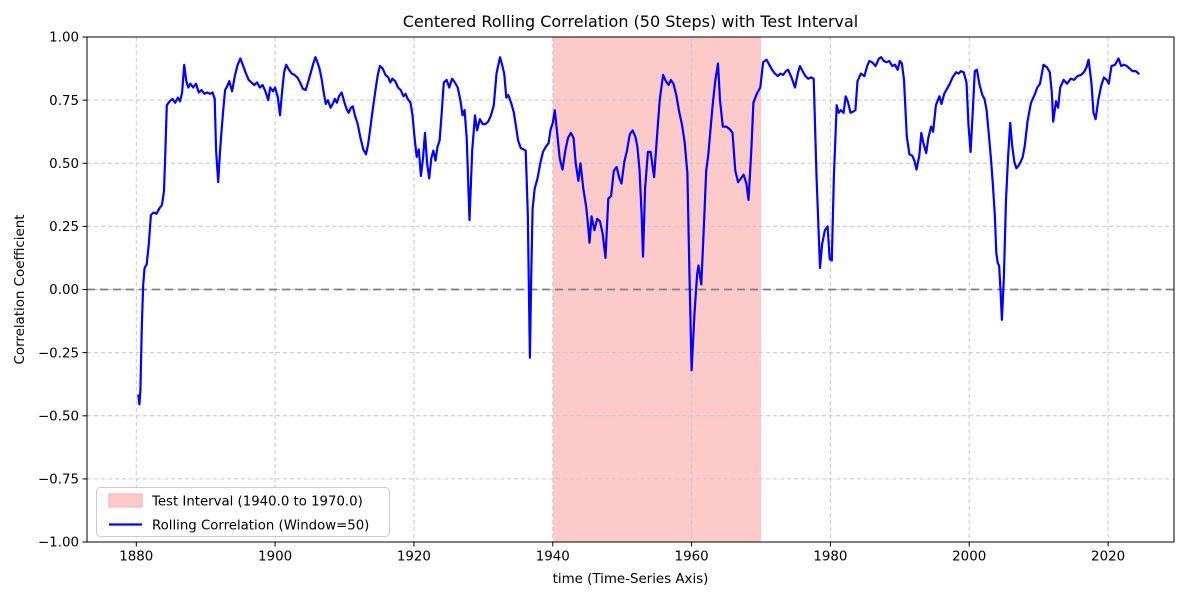  What do you see at coordinates (830, 557) in the screenshot?
I see `x-tick-label: 1980` at bounding box center [830, 557].